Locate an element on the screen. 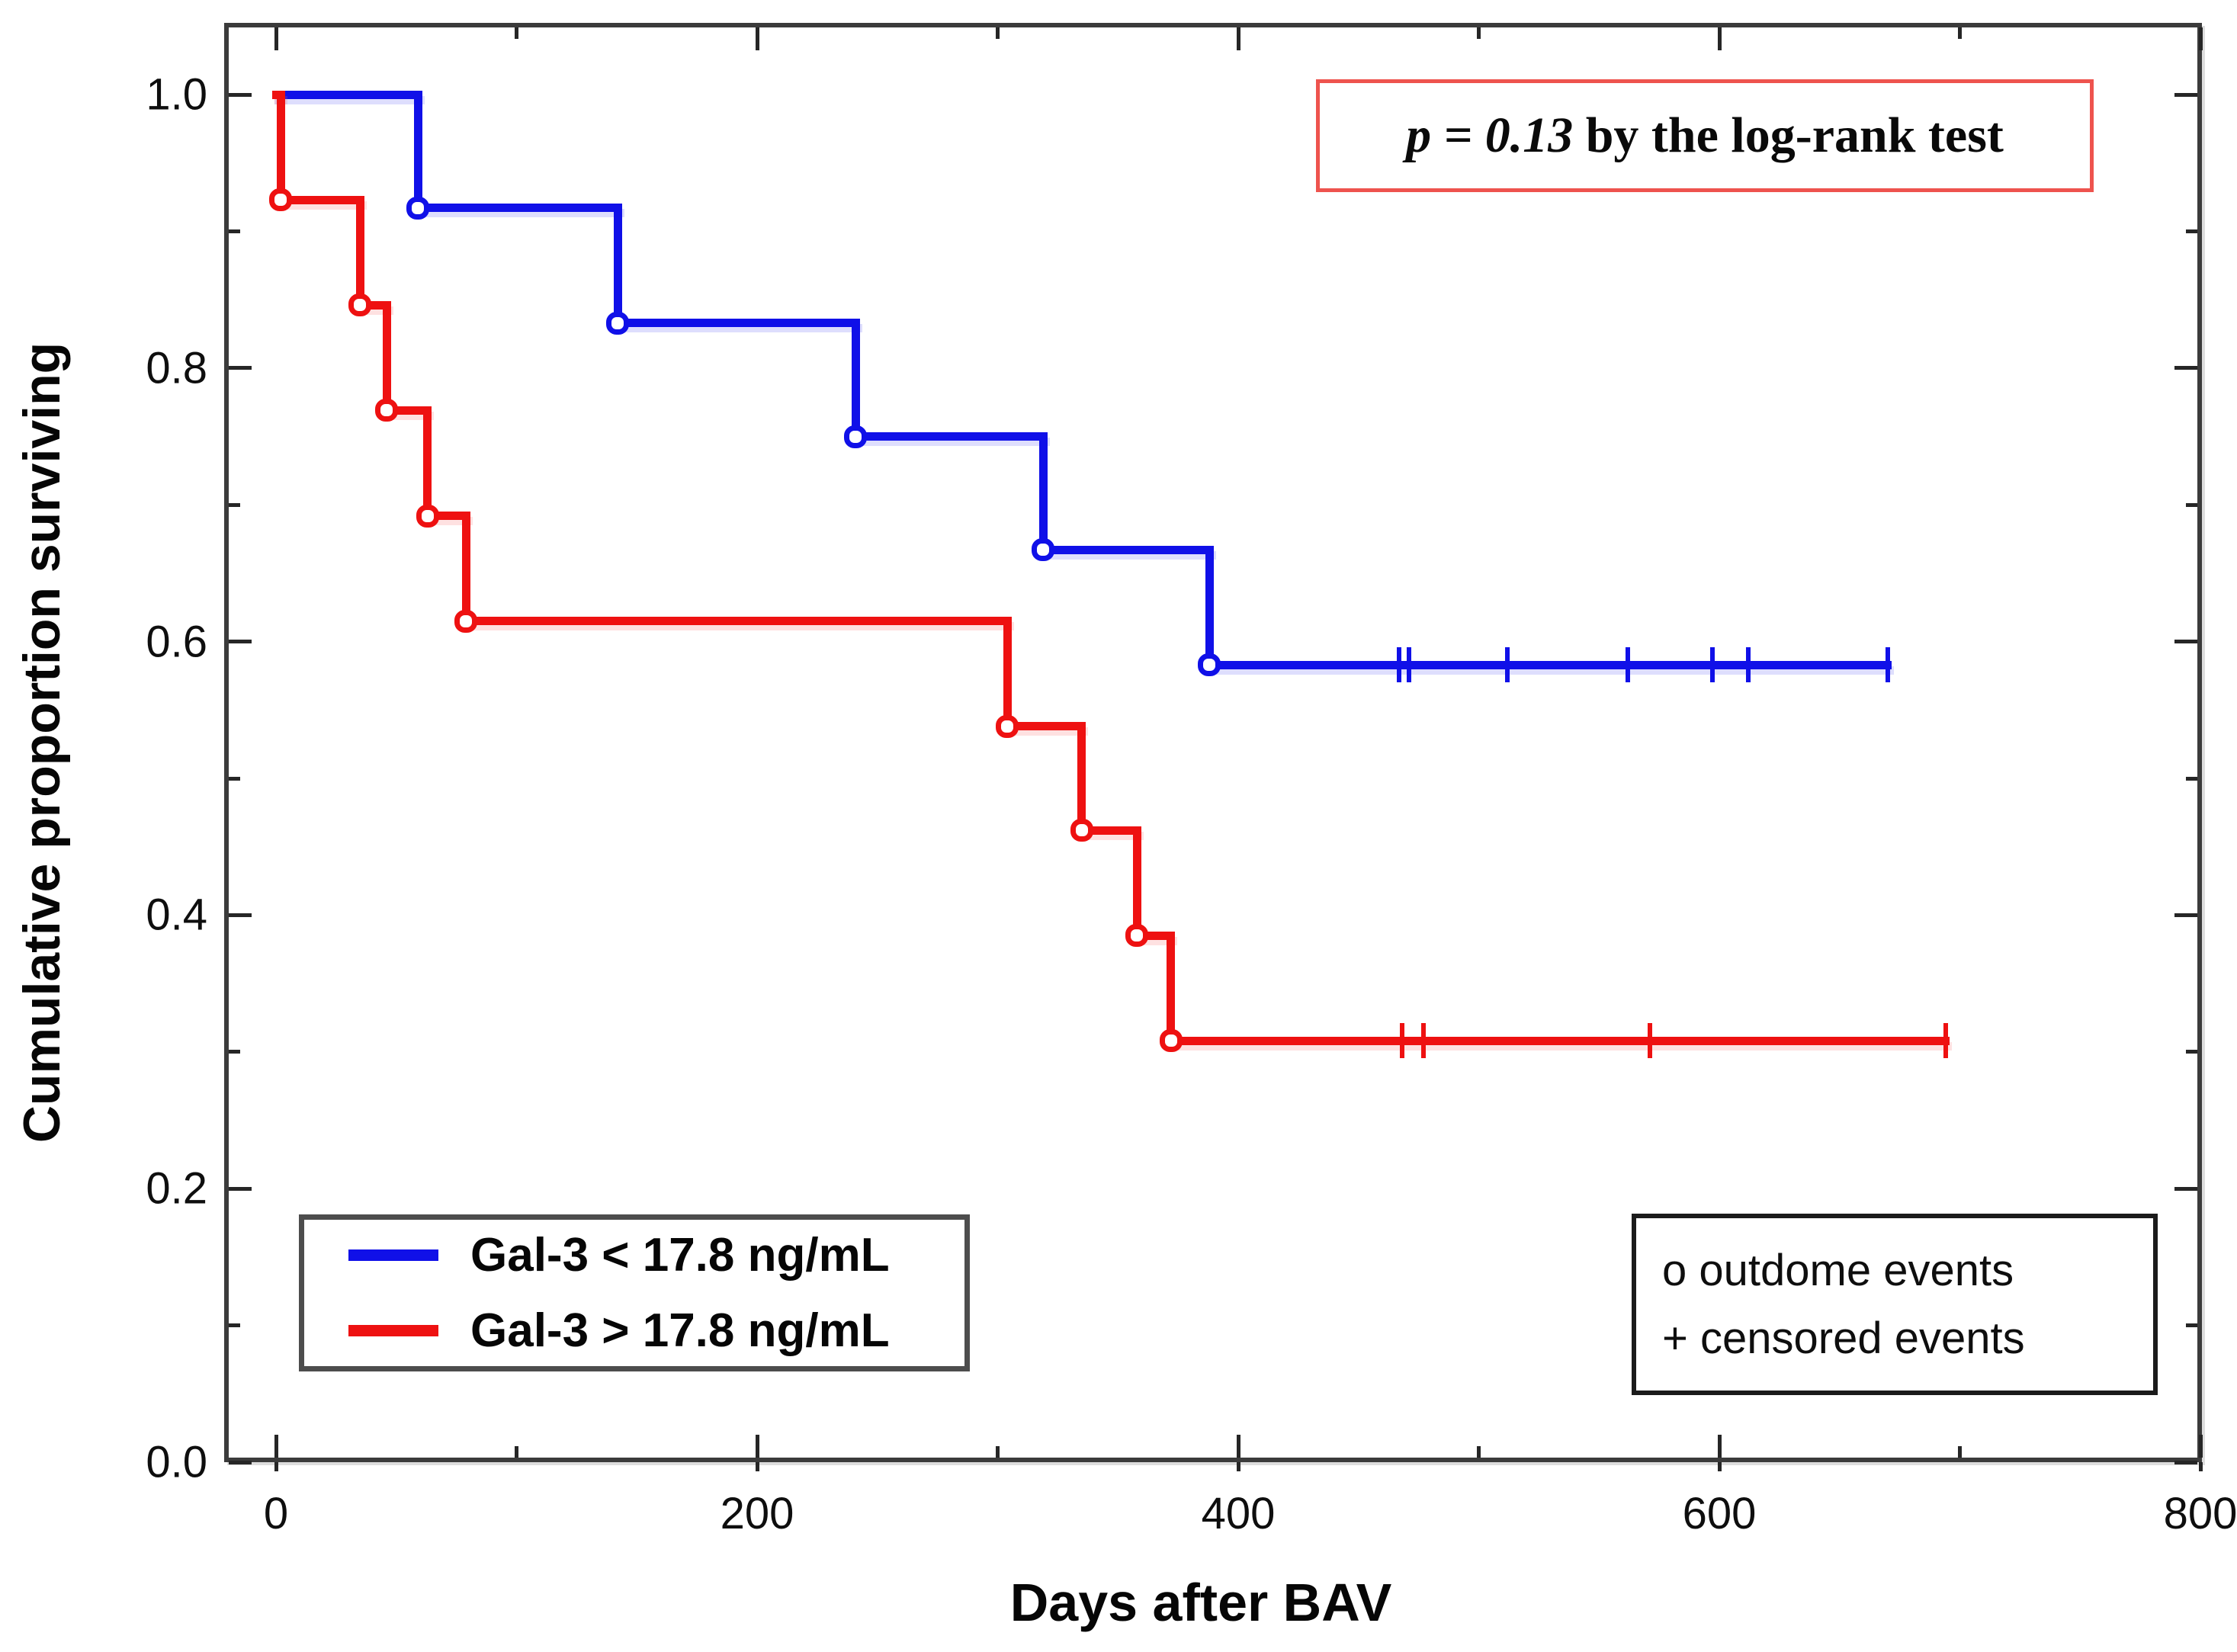 Image resolution: width=2237 pixels, height=1652 pixels. outcome-events-key: o outdome events is located at coordinates (1907, 1271).